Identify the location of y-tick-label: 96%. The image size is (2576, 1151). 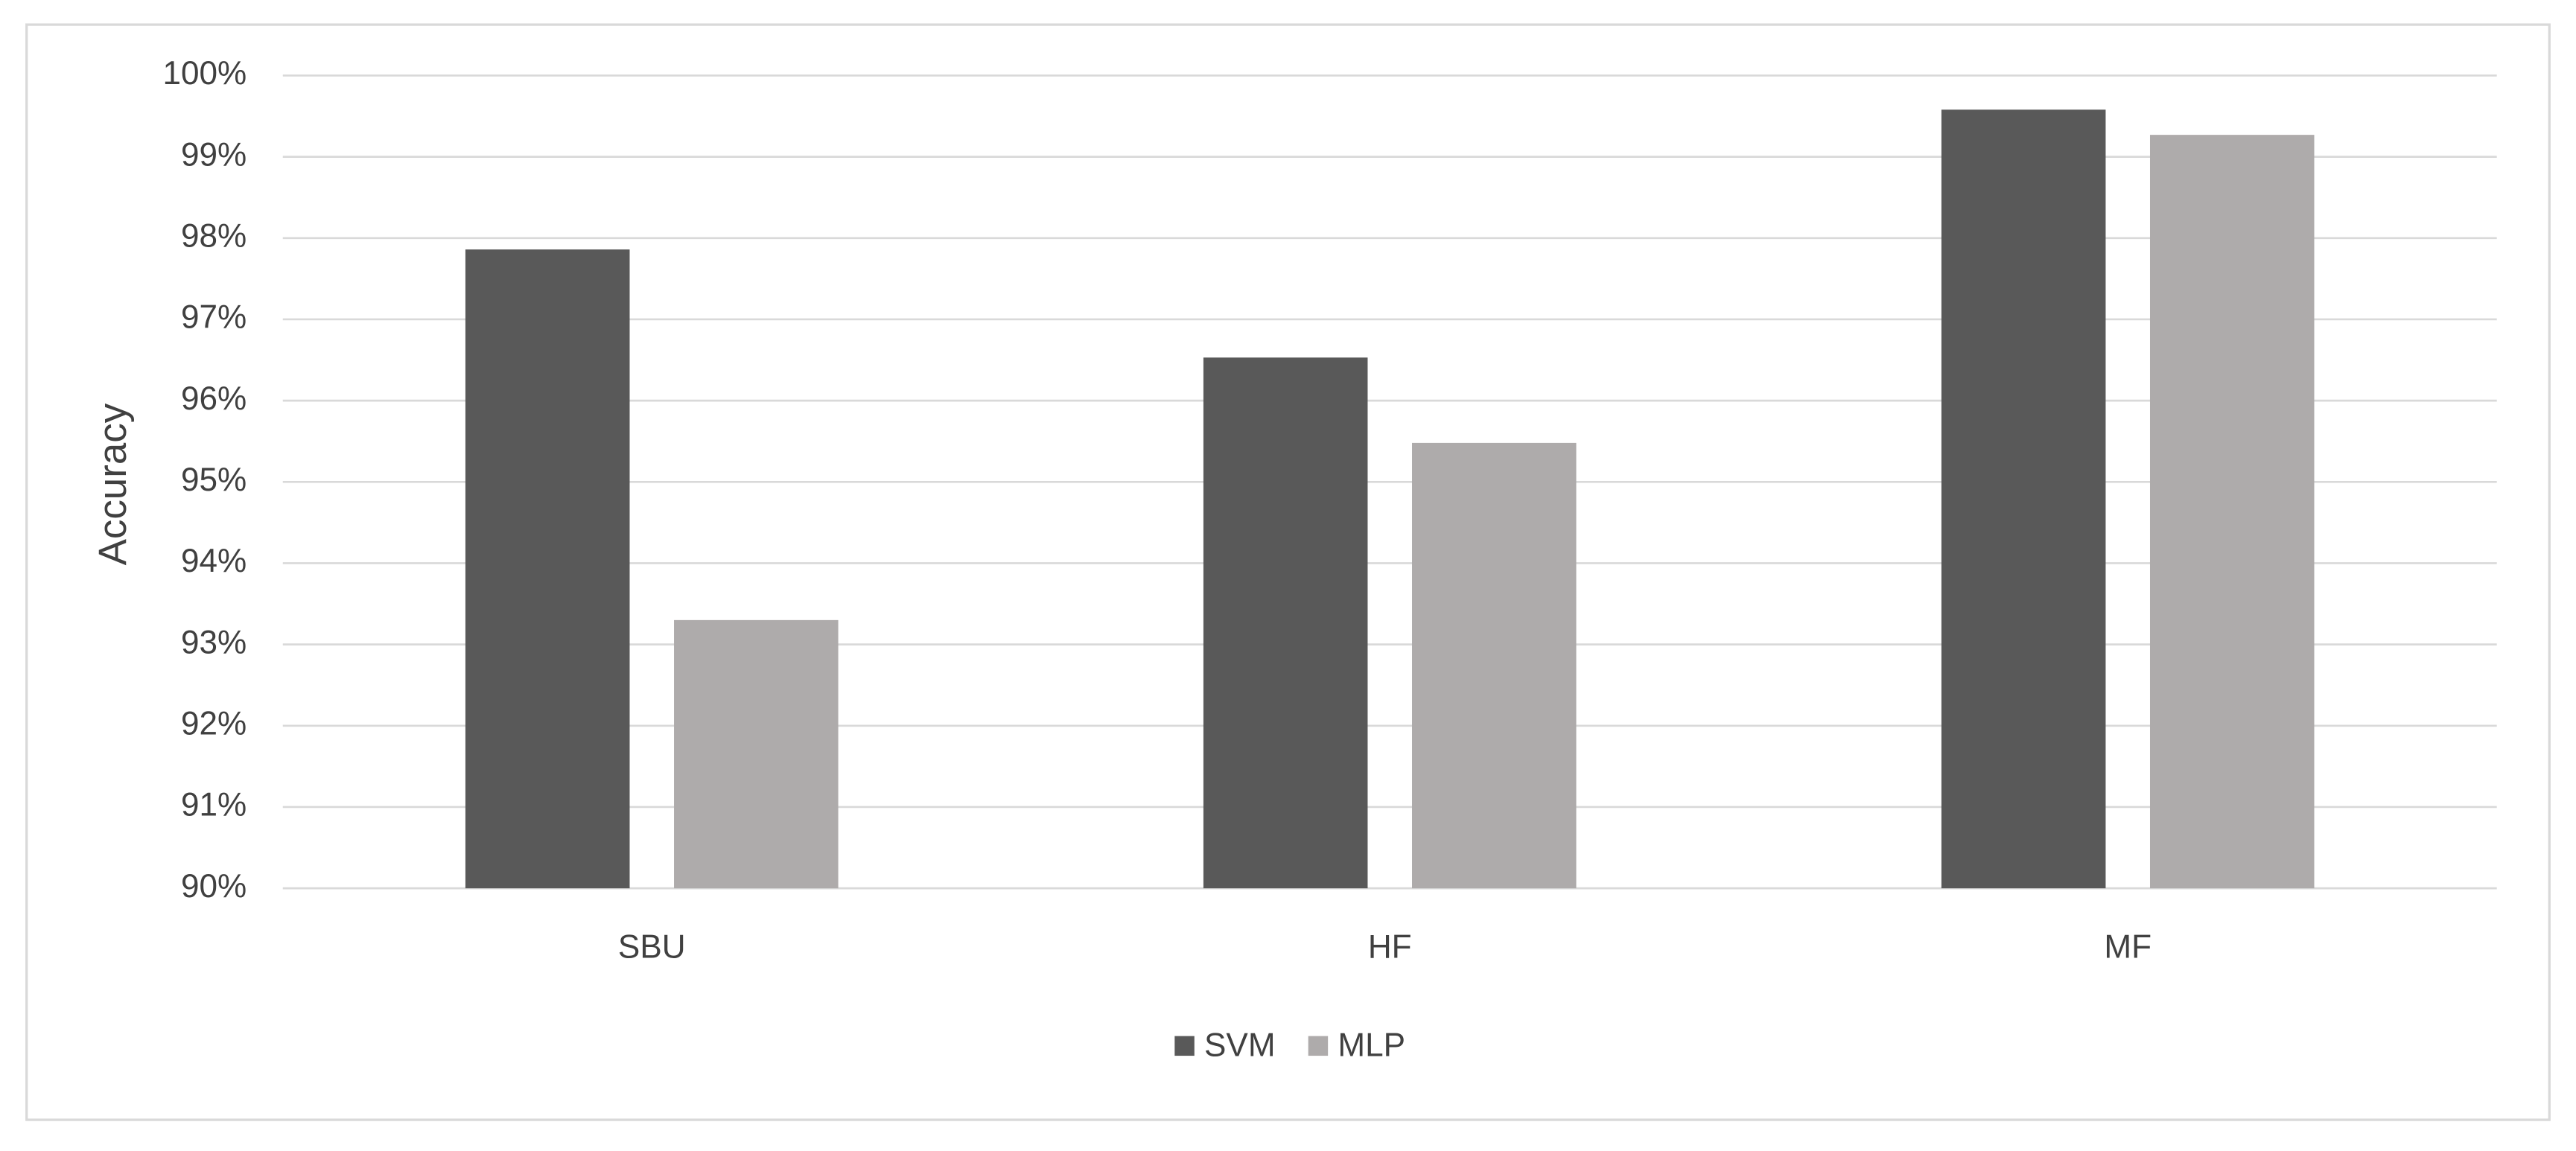
(214, 399).